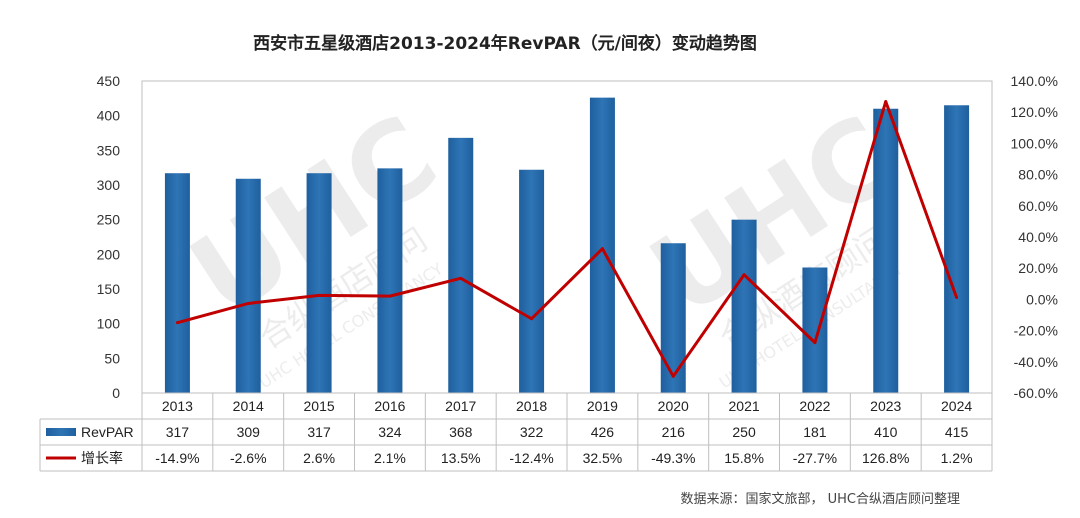  I want to click on y-left-tick-label: 150, so click(109, 289).